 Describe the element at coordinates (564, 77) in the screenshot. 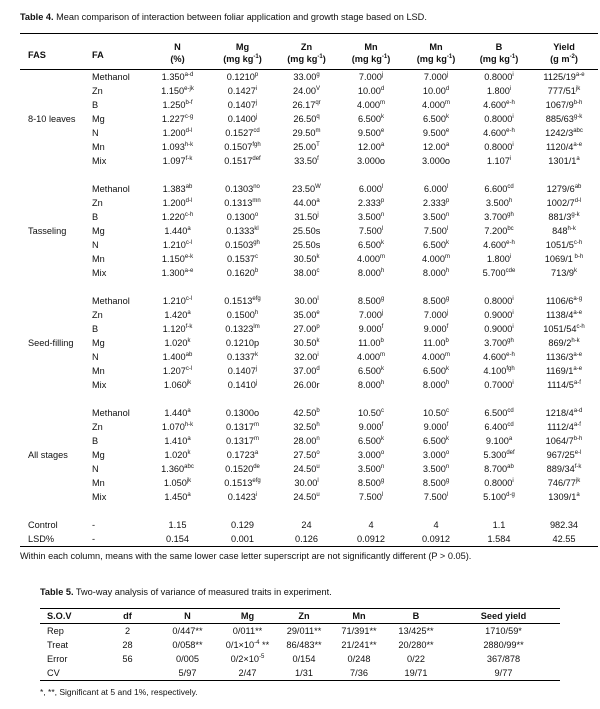

I see `value-cell: 1125/19a-e` at that location.